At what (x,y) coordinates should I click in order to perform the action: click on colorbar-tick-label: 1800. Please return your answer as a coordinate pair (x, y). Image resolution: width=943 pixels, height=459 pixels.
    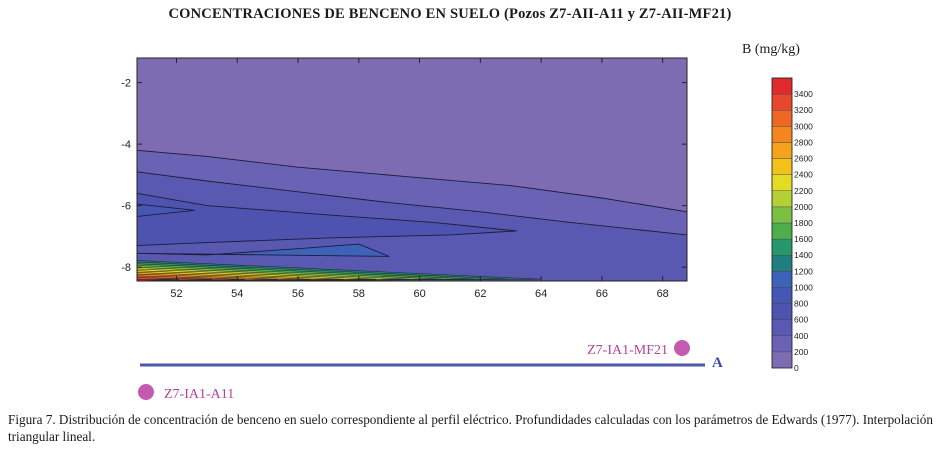
    Looking at the image, I should click on (803, 223).